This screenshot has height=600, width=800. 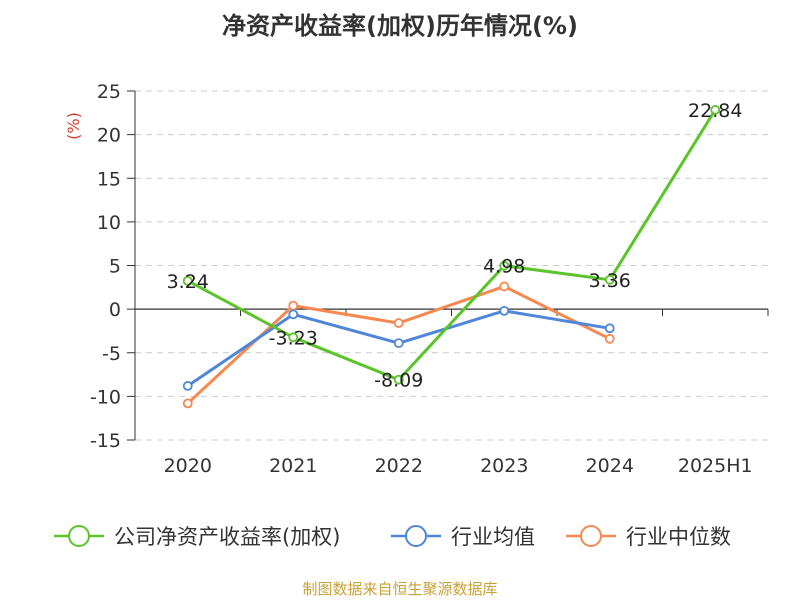 What do you see at coordinates (188, 466) in the screenshot?
I see `x-tick-label: 2020` at bounding box center [188, 466].